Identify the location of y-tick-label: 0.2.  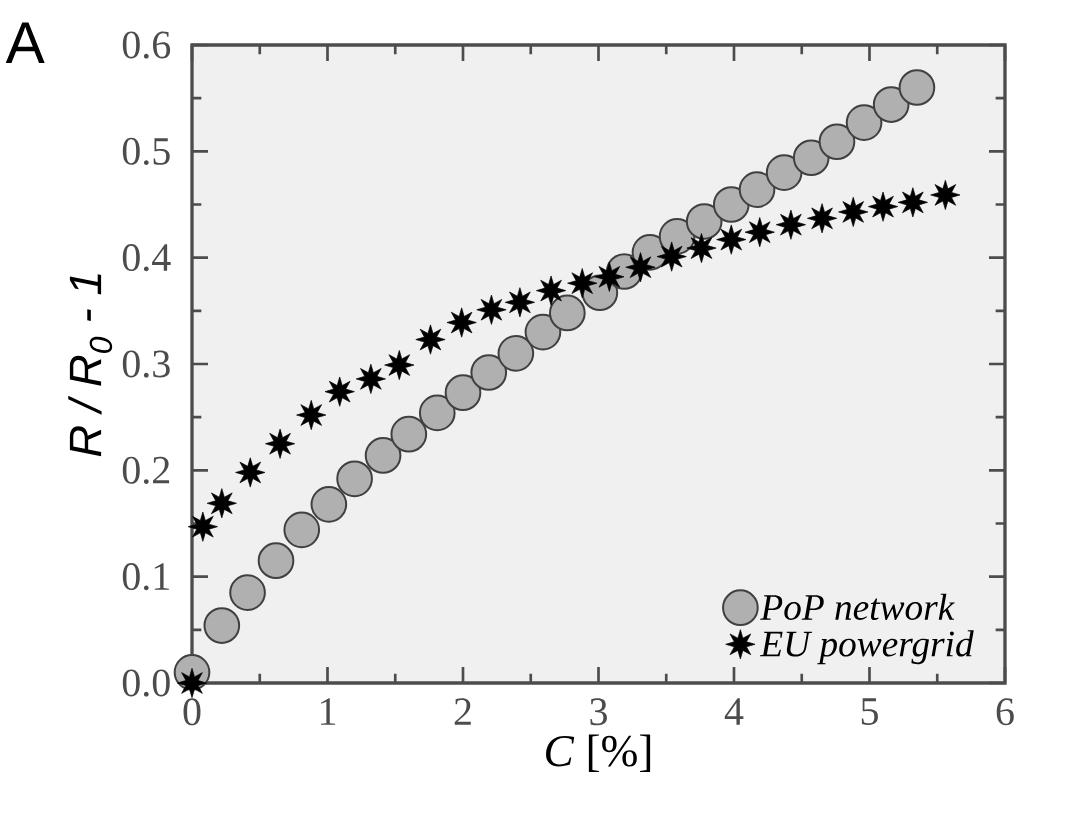
(146, 470).